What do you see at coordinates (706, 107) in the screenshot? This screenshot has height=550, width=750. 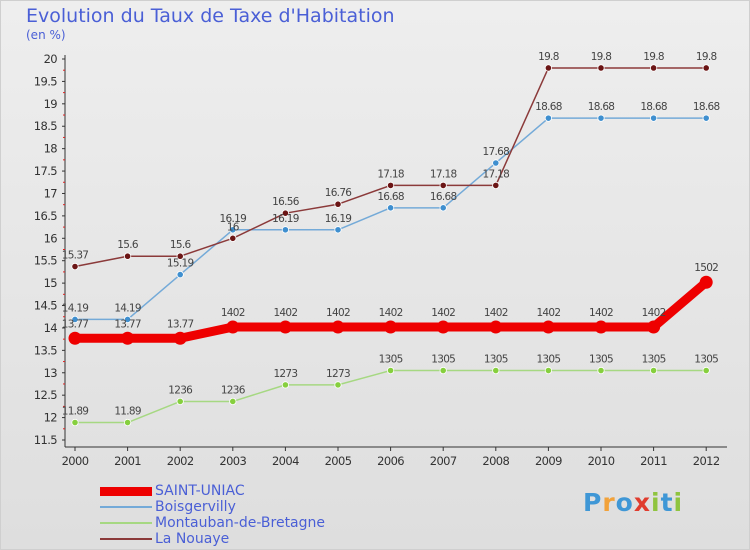 I see `data-label: 18.68` at bounding box center [706, 107].